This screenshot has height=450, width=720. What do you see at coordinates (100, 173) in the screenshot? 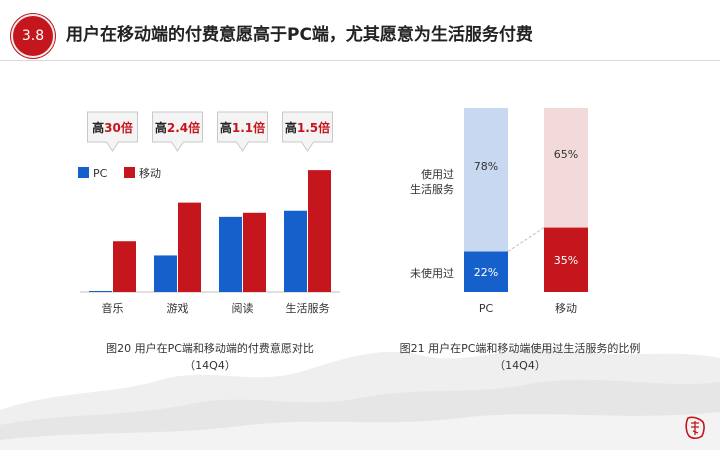
I see `legend-label-0: PC` at bounding box center [100, 173].